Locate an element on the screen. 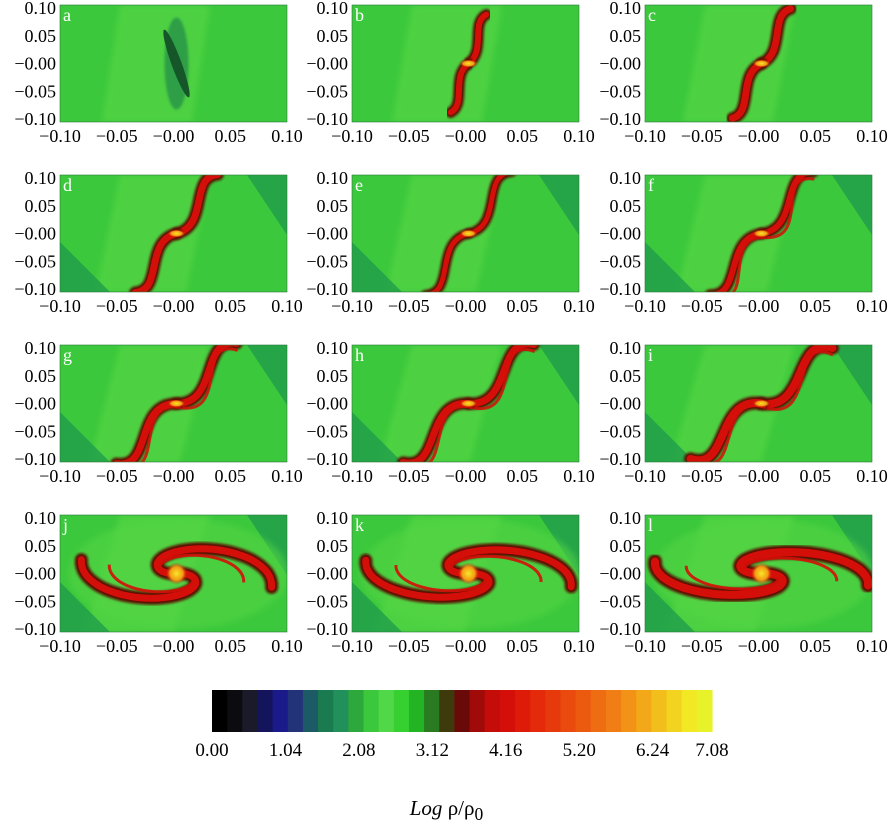  colorbar-tick-label: 5.20 is located at coordinates (579, 750).